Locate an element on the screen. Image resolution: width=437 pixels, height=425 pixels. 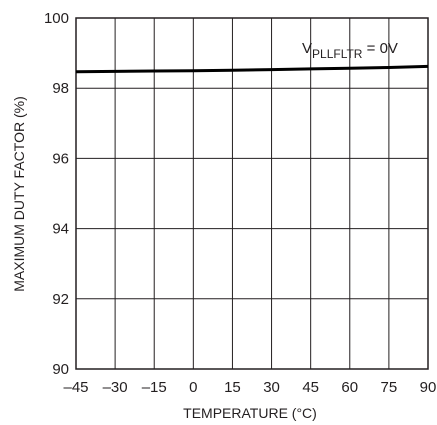
y-tick-label: 92 is located at coordinates (60, 299).